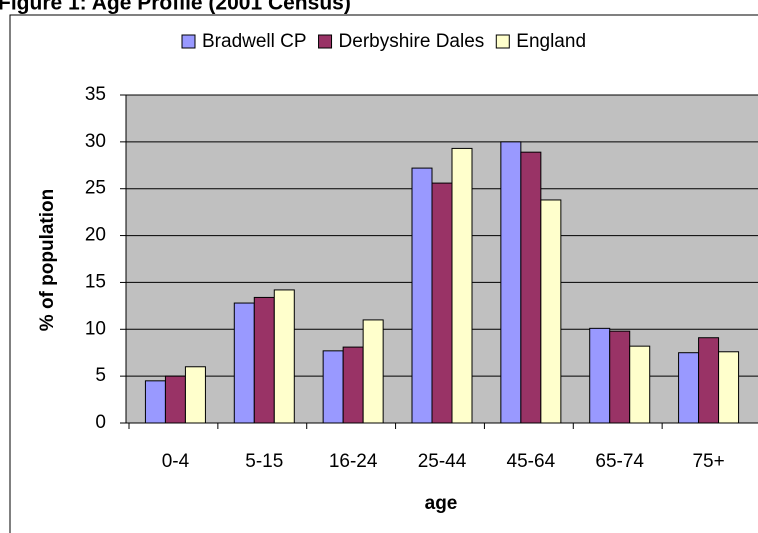  What do you see at coordinates (100, 375) in the screenshot?
I see `y-tick-label: 5` at bounding box center [100, 375].